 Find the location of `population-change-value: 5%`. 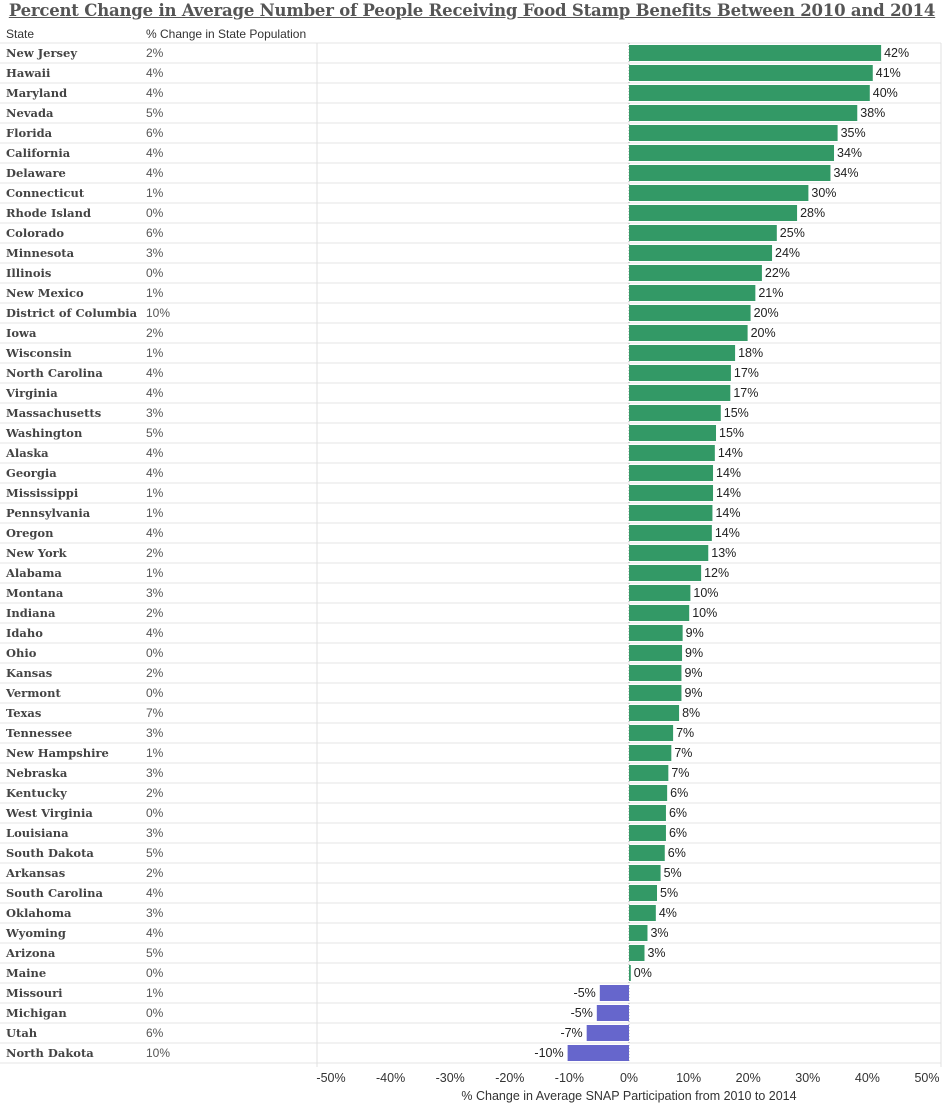

population-change-value: 5% is located at coordinates (155, 953).